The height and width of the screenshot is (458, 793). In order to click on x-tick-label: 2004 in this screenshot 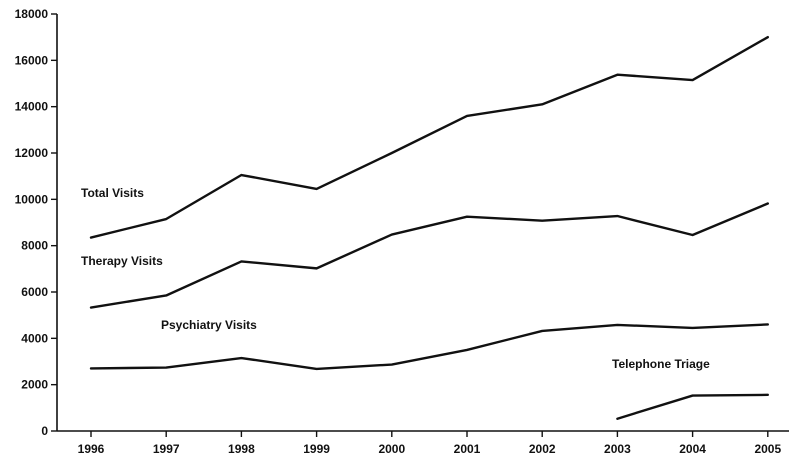, I will do `click(692, 449)`.